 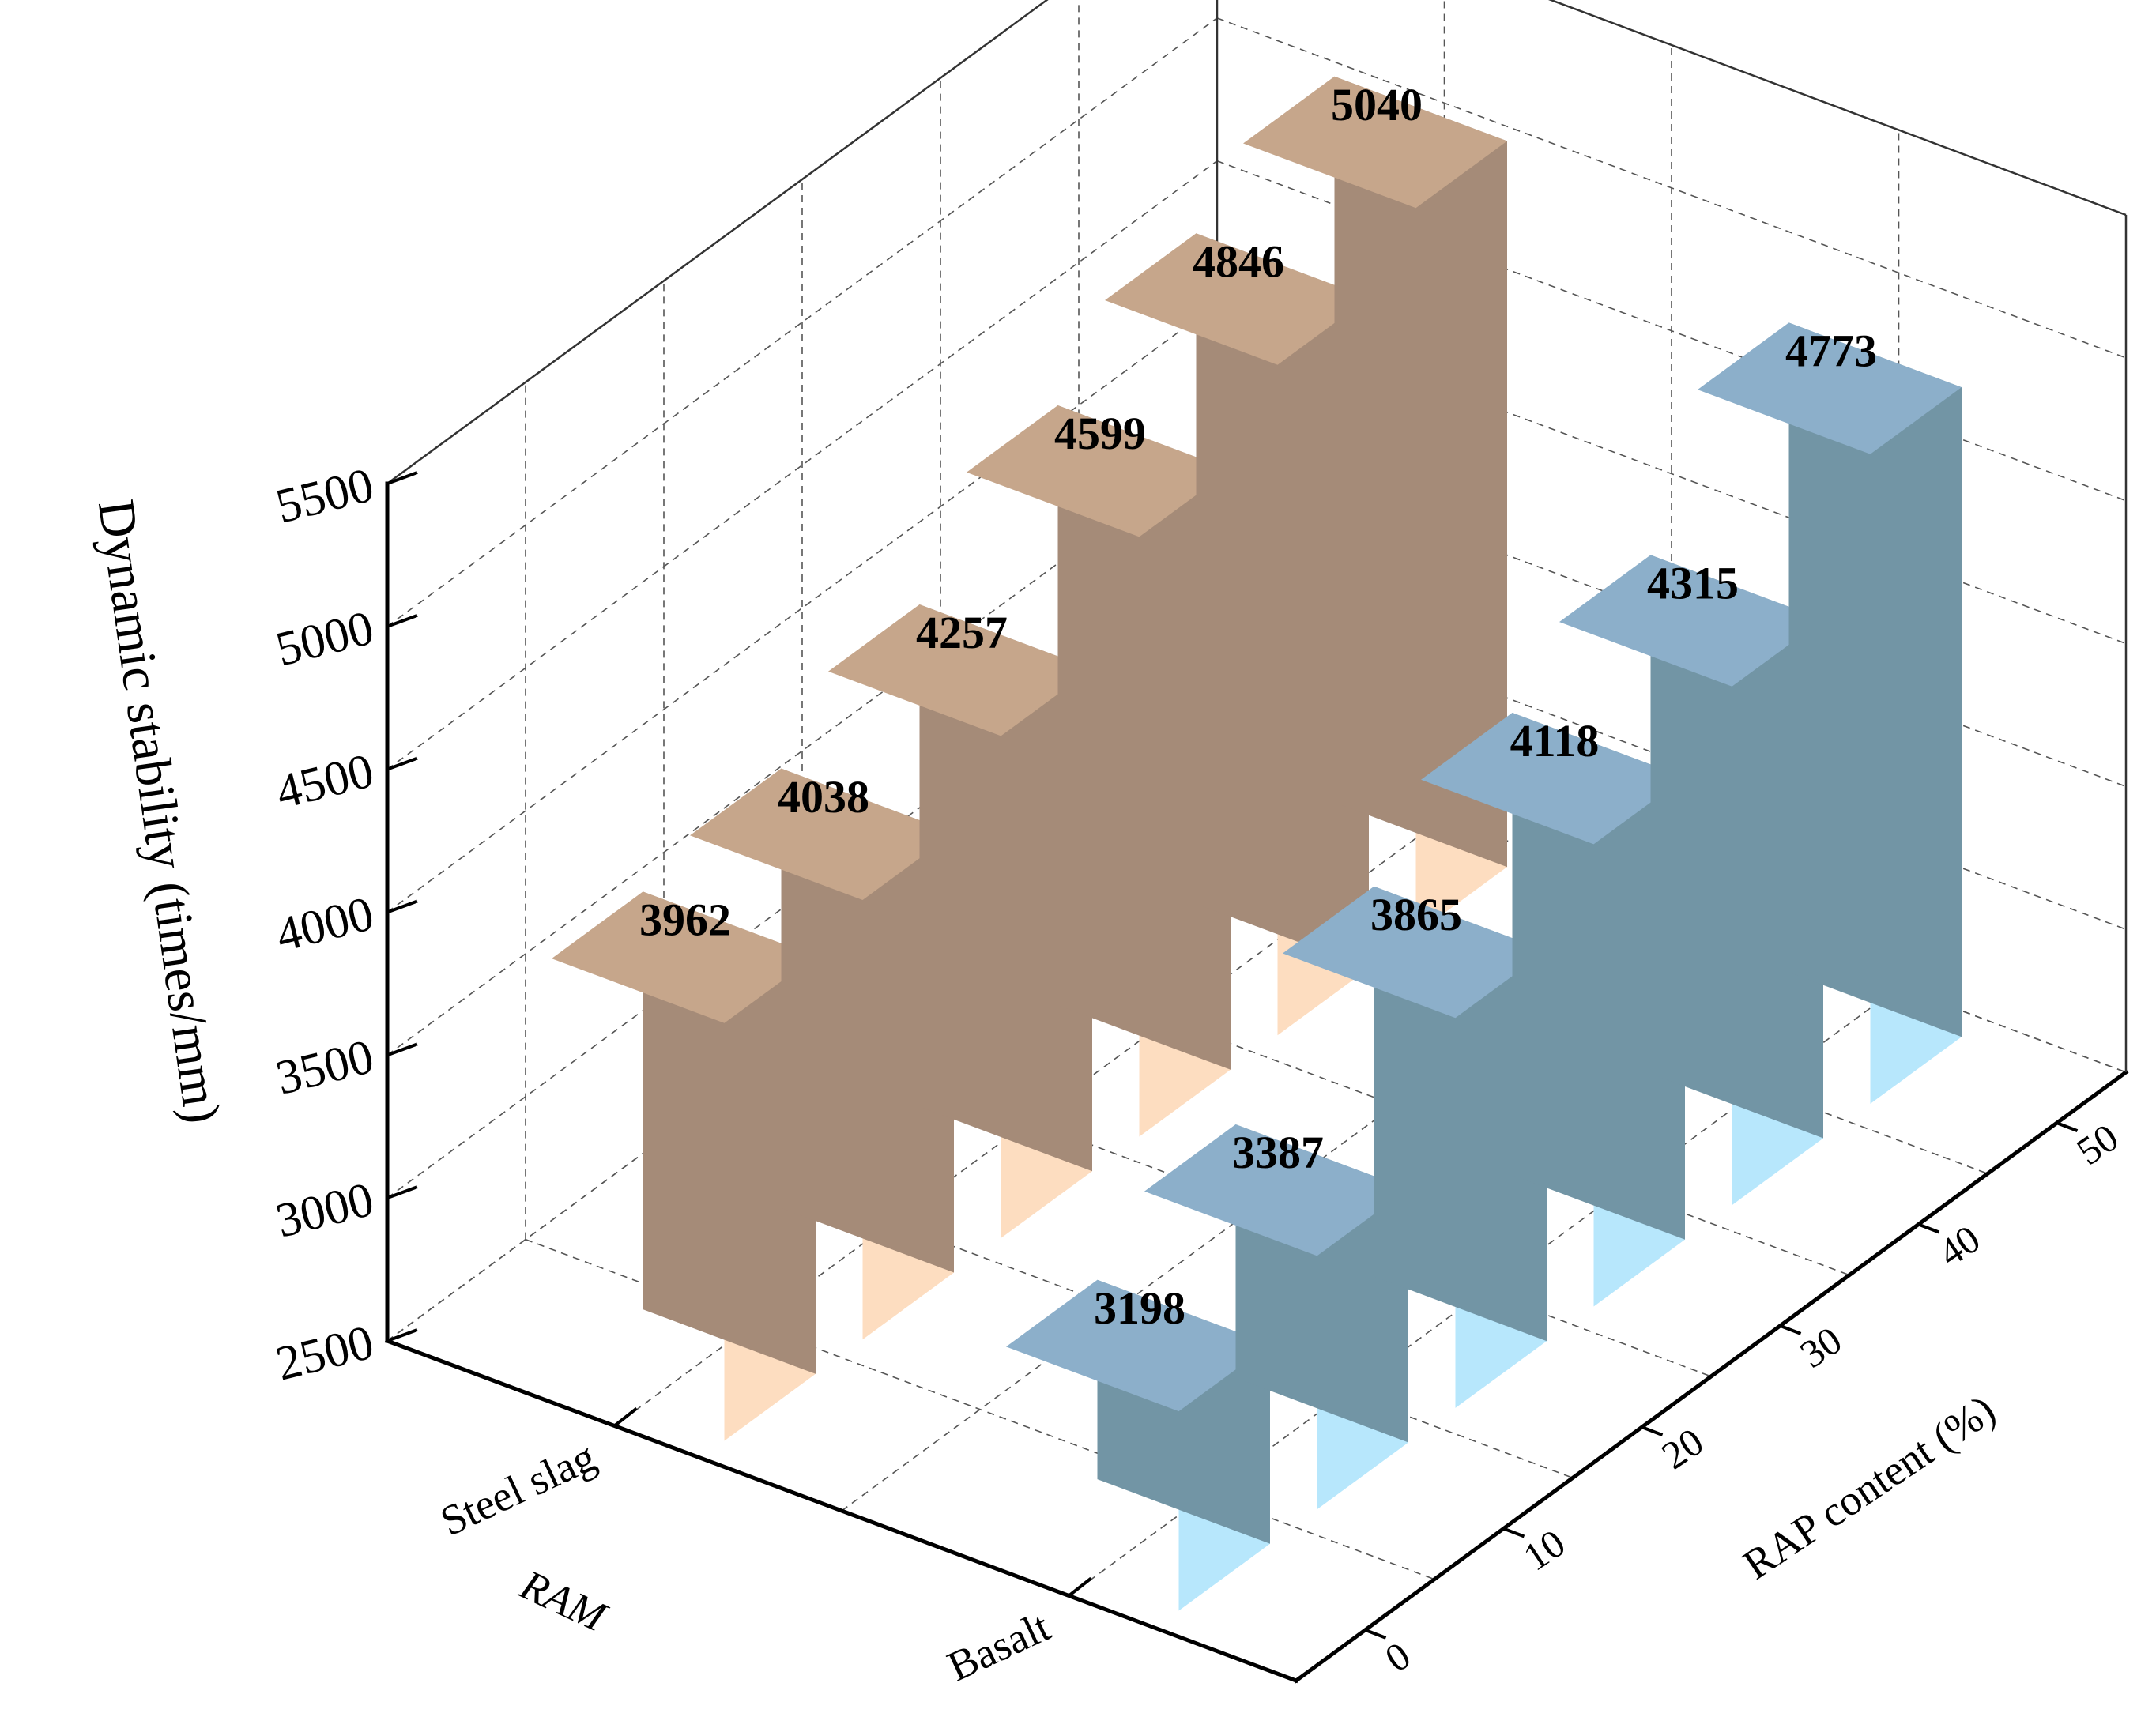 I want to click on z-tick-label: 4000, so click(x=325, y=924).